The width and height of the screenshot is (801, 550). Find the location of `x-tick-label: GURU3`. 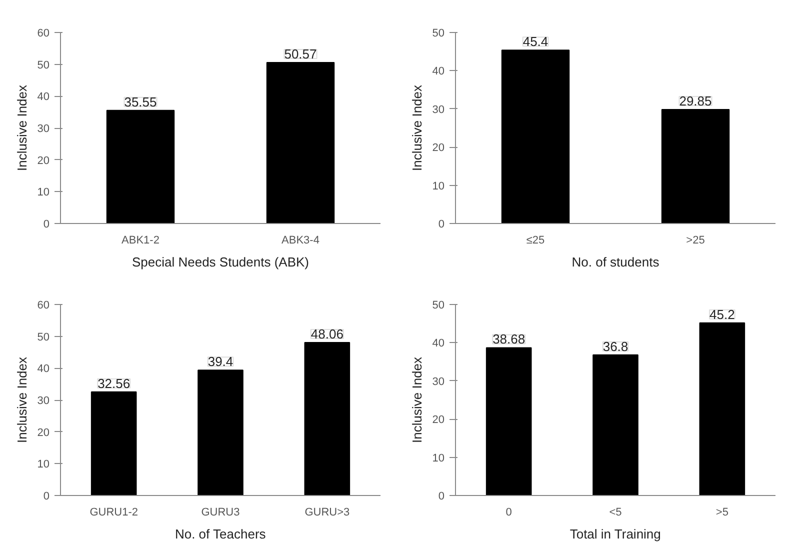

x-tick-label: GURU3 is located at coordinates (220, 512).